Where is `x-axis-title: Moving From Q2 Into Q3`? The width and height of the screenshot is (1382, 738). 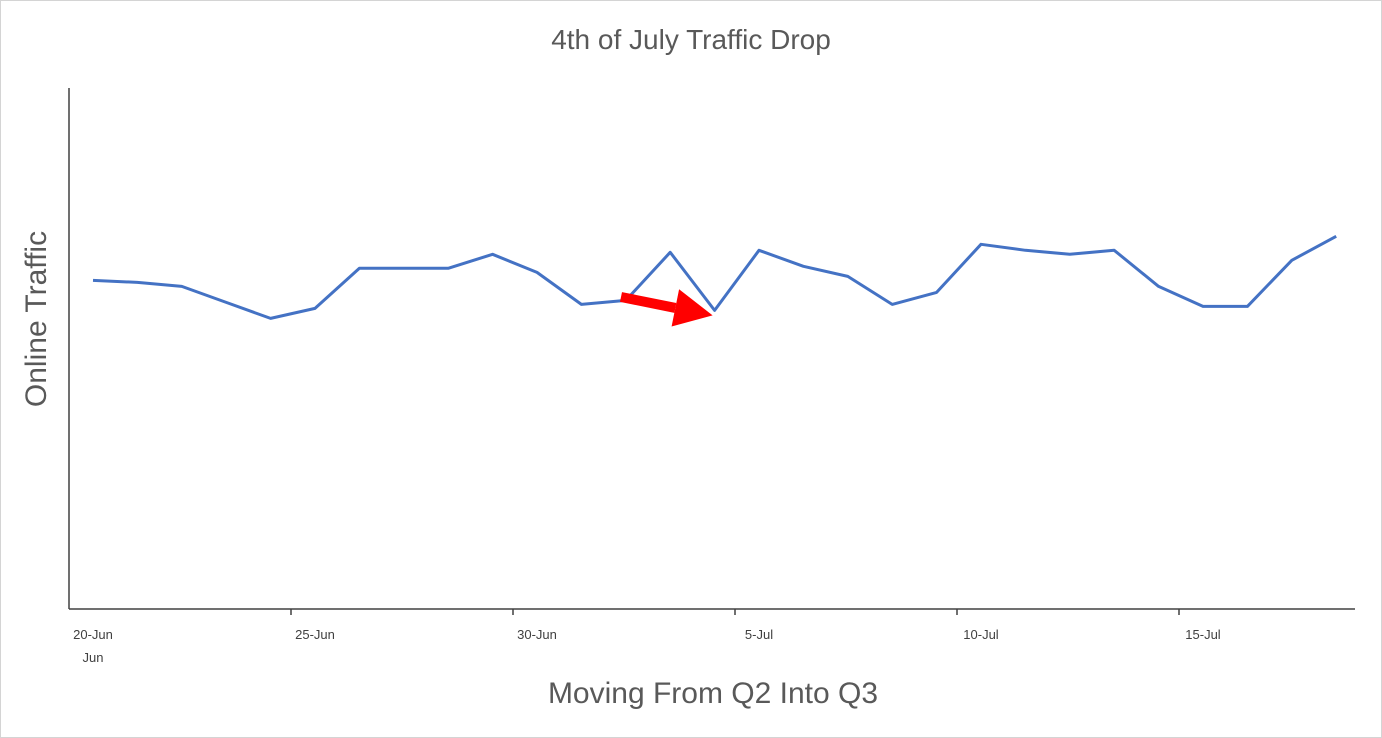
x-axis-title: Moving From Q2 Into Q3 is located at coordinates (713, 693).